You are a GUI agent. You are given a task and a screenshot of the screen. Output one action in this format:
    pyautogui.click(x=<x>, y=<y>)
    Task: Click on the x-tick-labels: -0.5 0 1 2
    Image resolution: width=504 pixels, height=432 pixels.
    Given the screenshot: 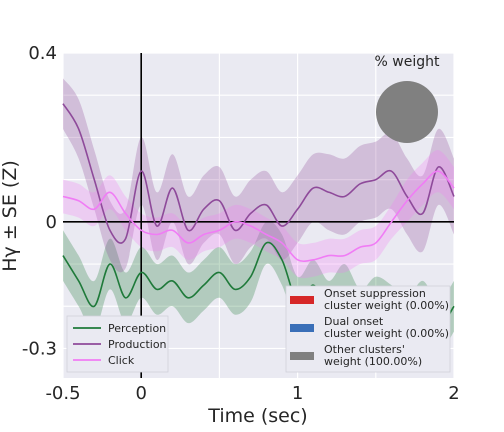 What is the action you would take?
    pyautogui.click(x=252, y=393)
    